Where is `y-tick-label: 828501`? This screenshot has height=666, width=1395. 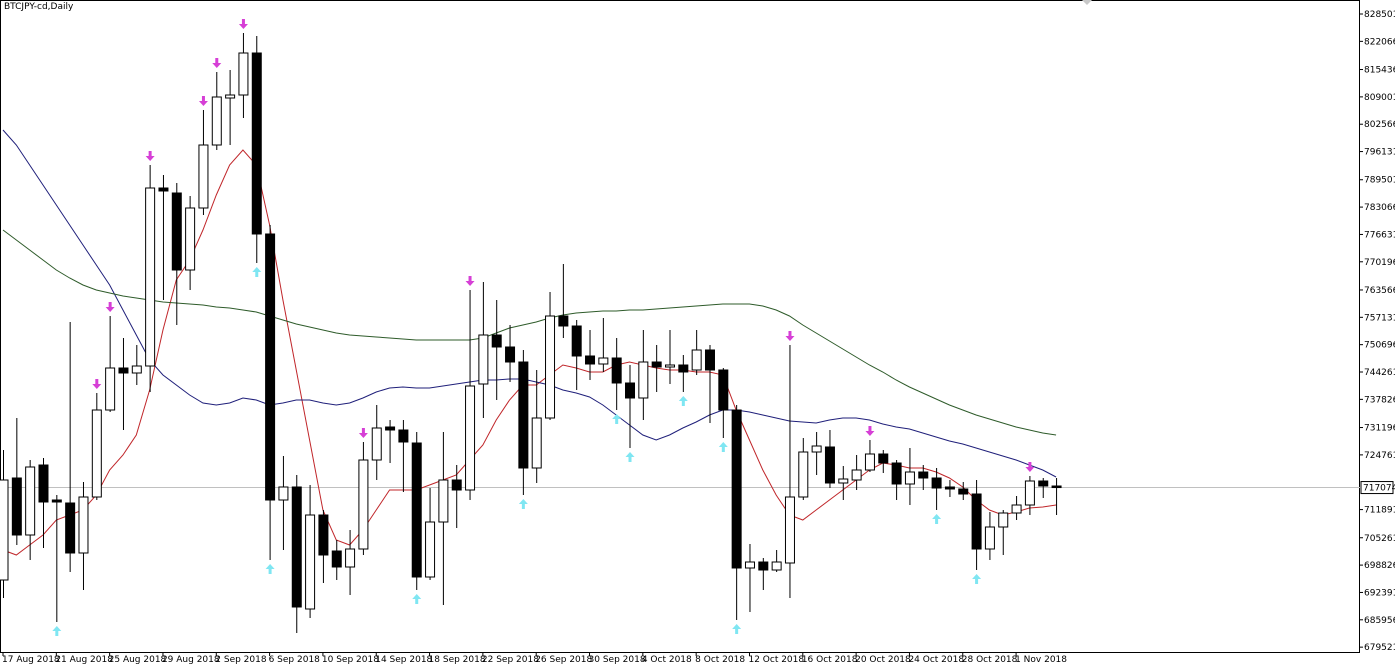 y-tick-label: 828501 is located at coordinates (1379, 15).